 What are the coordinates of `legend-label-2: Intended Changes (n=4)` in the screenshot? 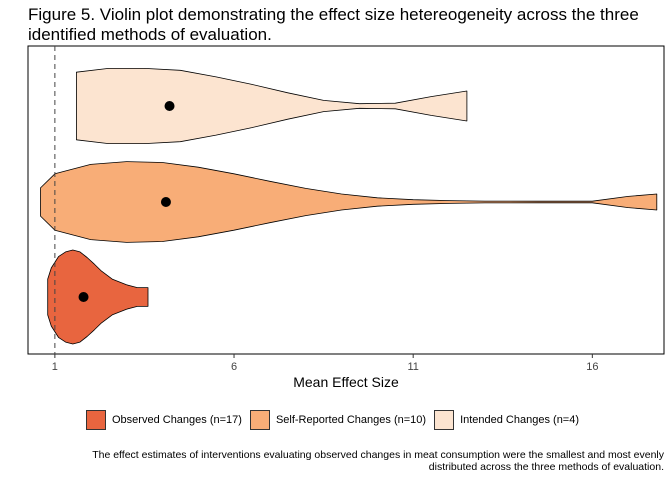 It's located at (520, 420).